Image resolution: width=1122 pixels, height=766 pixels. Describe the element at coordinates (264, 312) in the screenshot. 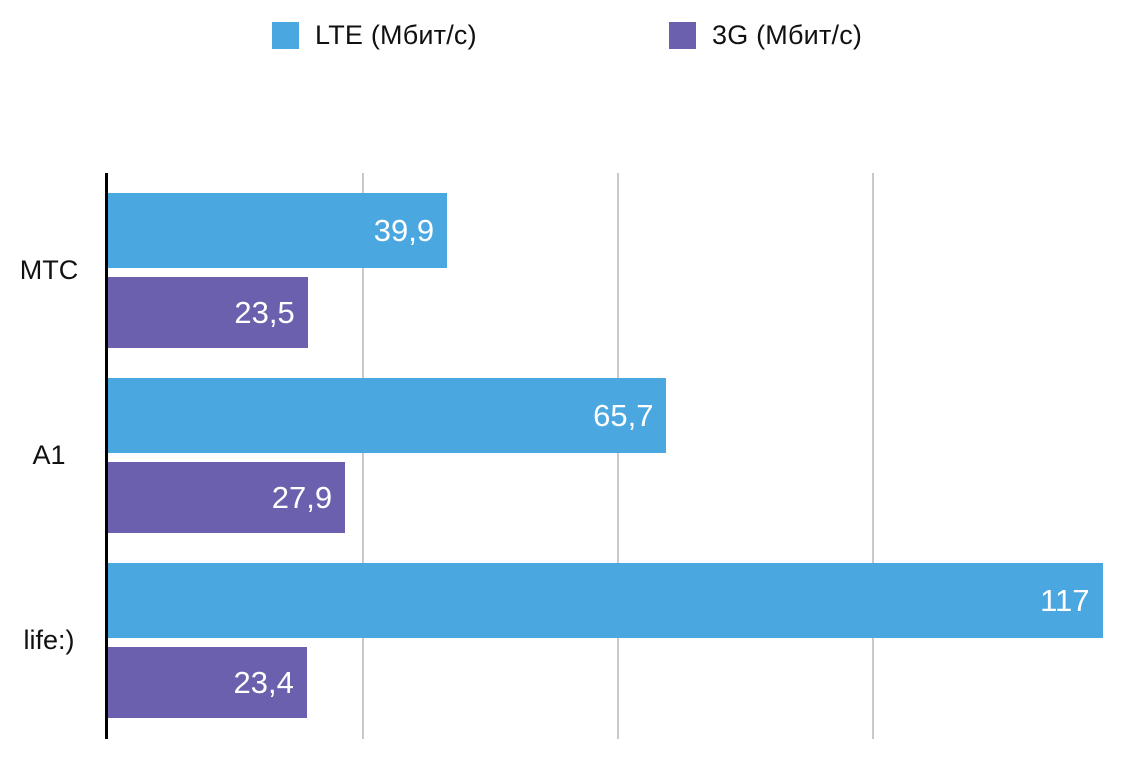

I see `bar-value-label: 23,5` at that location.